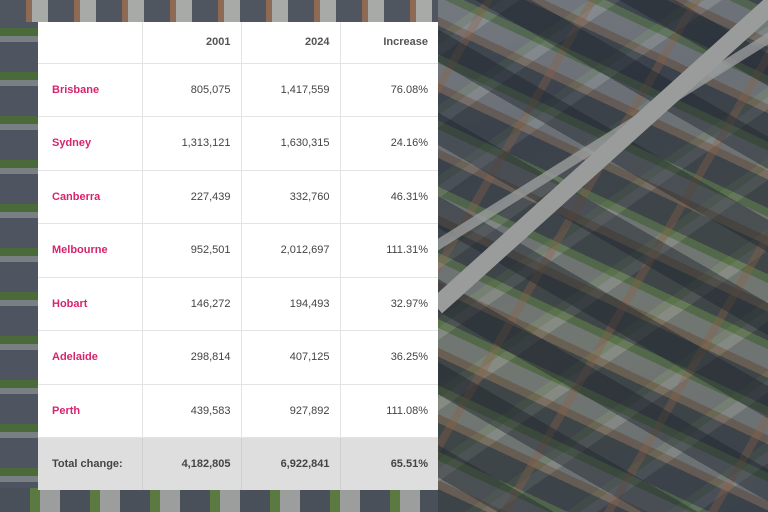  I want to click on value-2024: 2,012,697, so click(291, 250).